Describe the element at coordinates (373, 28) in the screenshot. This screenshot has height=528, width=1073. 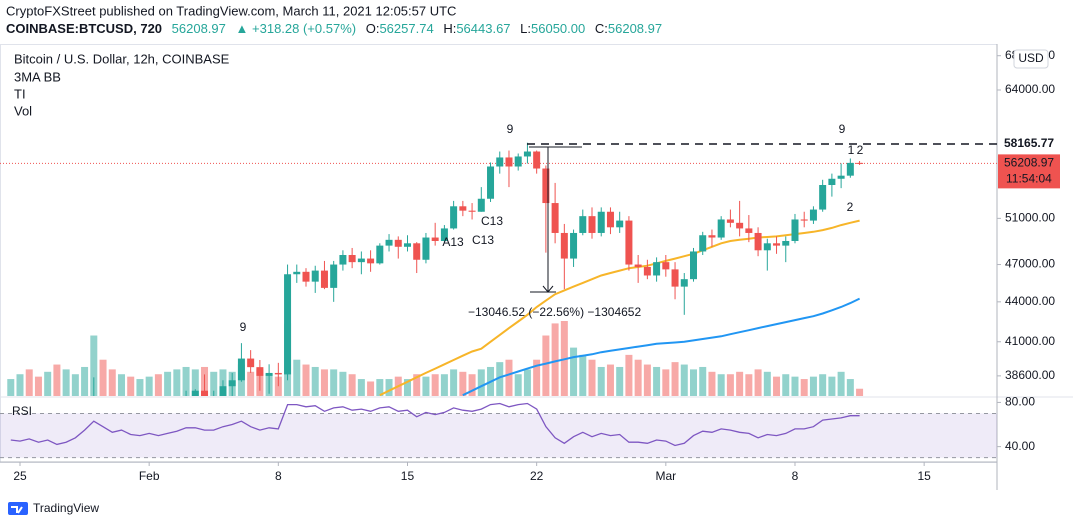
I see `o-label: O:` at that location.